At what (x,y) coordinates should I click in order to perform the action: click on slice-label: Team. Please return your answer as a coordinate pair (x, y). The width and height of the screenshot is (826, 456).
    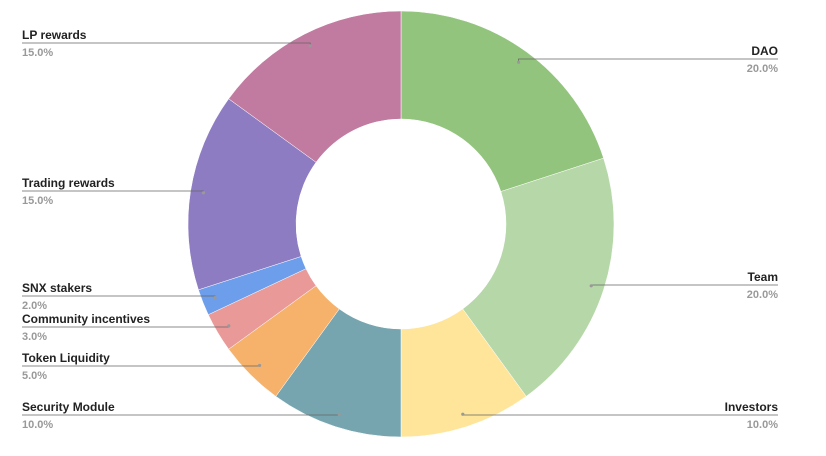
    Looking at the image, I should click on (763, 277).